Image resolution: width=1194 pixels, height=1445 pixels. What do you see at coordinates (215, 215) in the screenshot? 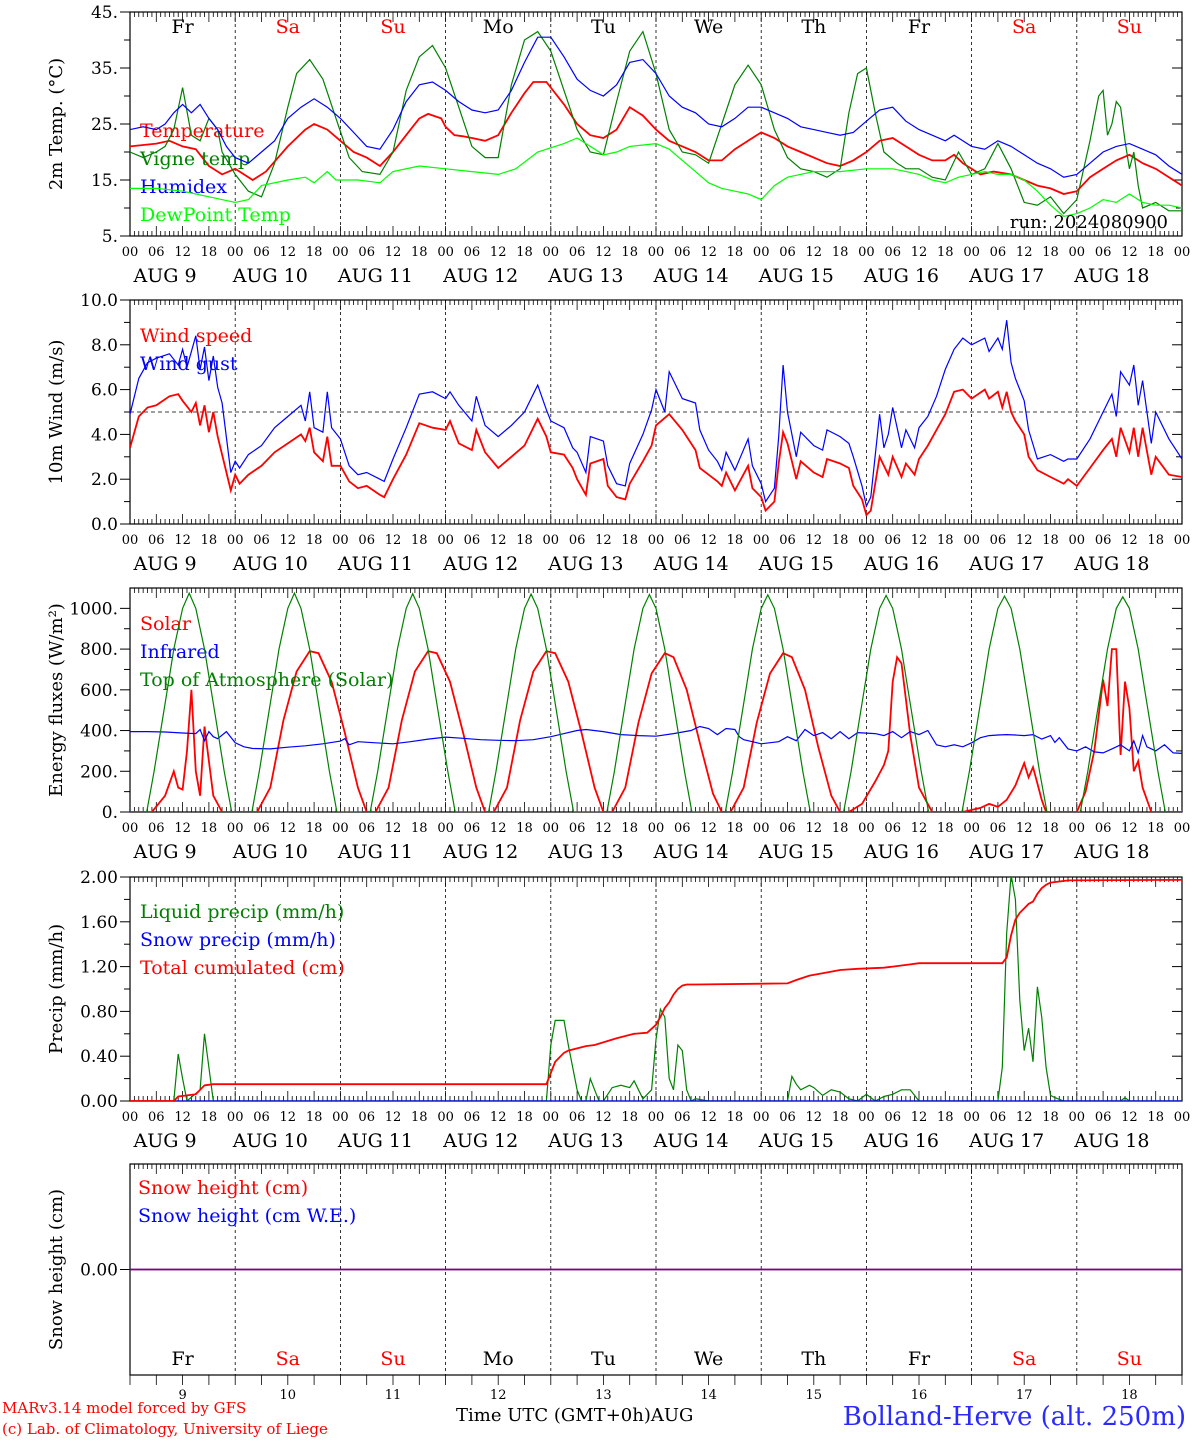
I see `temperature-legend-entry: DewPoint Temp` at bounding box center [215, 215].